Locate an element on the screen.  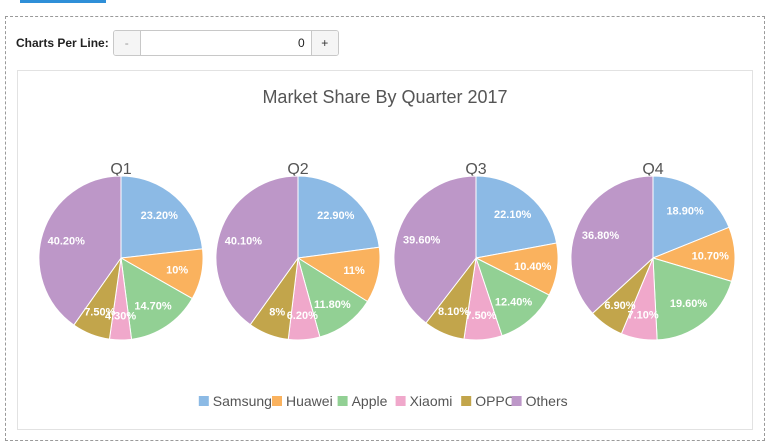
legend-item-samsung: Samsung is located at coordinates (235, 401).